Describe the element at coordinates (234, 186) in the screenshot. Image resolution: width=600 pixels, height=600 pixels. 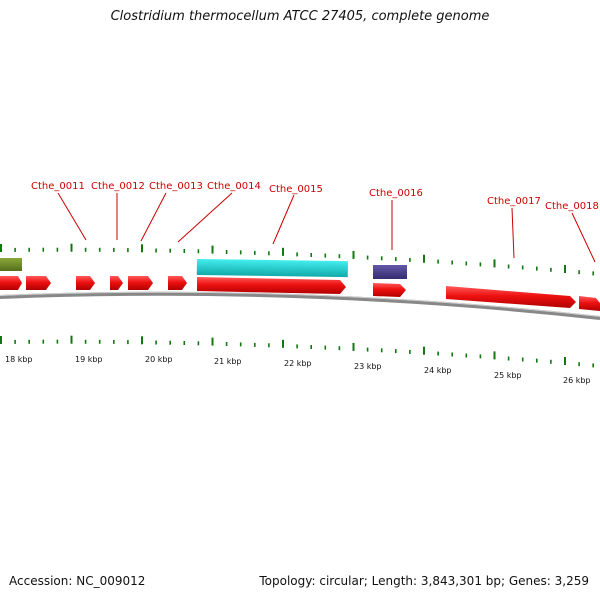
I see `gene-label: Cthe_0014` at that location.